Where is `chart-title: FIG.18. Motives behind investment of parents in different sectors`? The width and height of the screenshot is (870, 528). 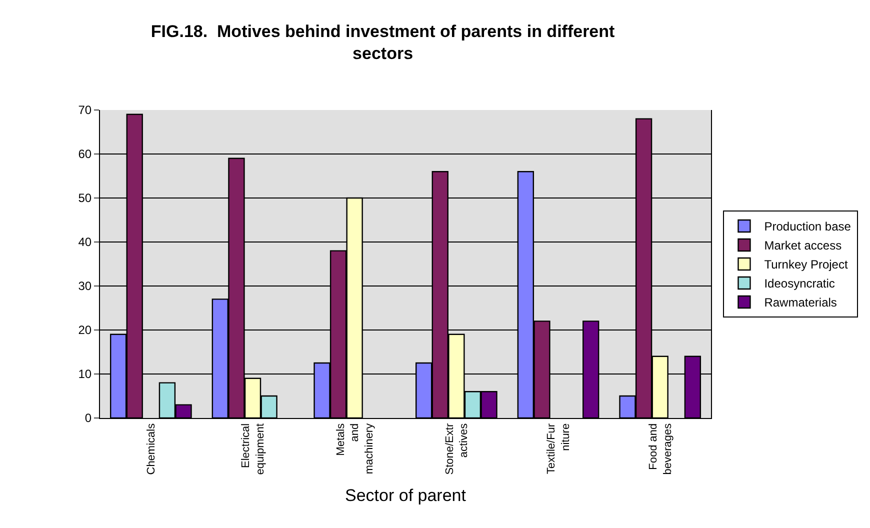 chart-title: FIG.18. Motives behind investment of parents in different sectors is located at coordinates (383, 43).